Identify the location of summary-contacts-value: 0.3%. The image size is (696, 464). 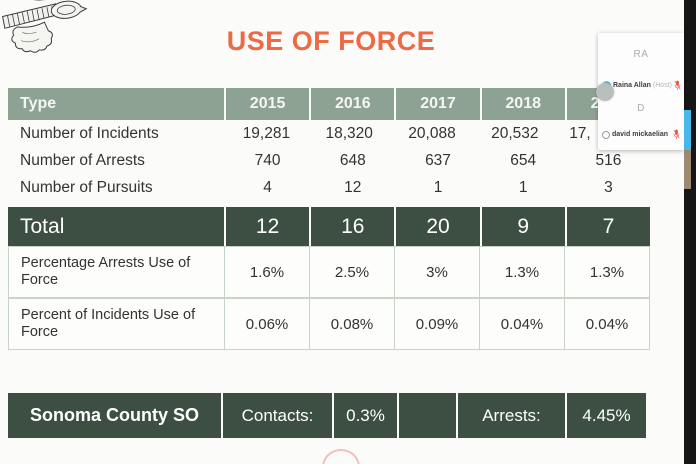
(365, 415).